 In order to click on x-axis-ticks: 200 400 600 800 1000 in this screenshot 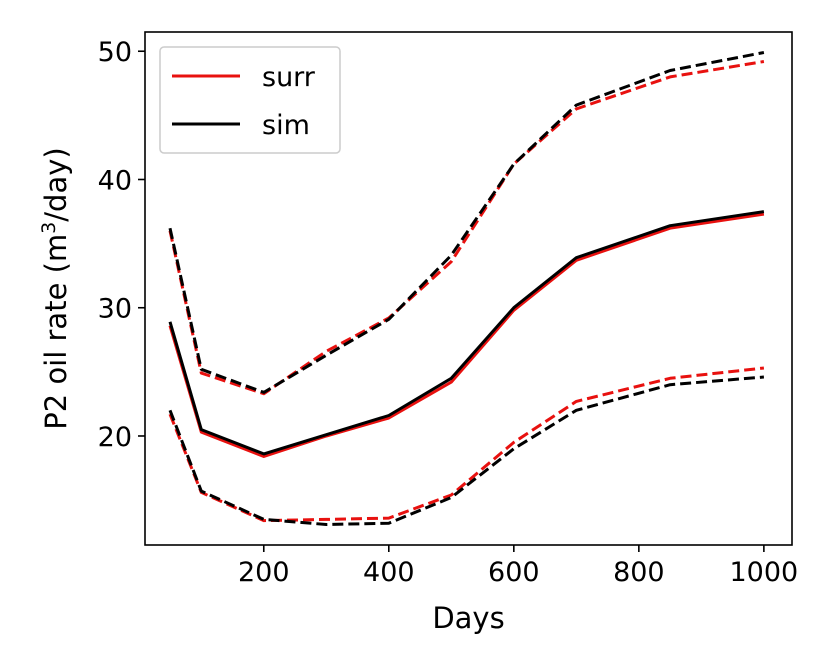, I will do `click(518, 566)`.